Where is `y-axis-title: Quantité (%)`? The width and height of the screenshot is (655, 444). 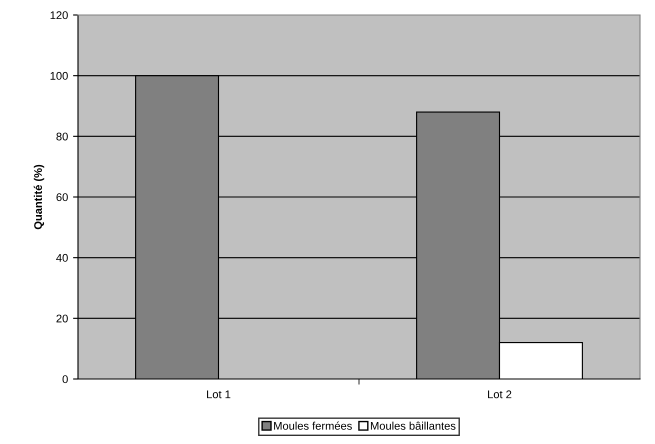
y-axis-title: Quantité (%) is located at coordinates (39, 197).